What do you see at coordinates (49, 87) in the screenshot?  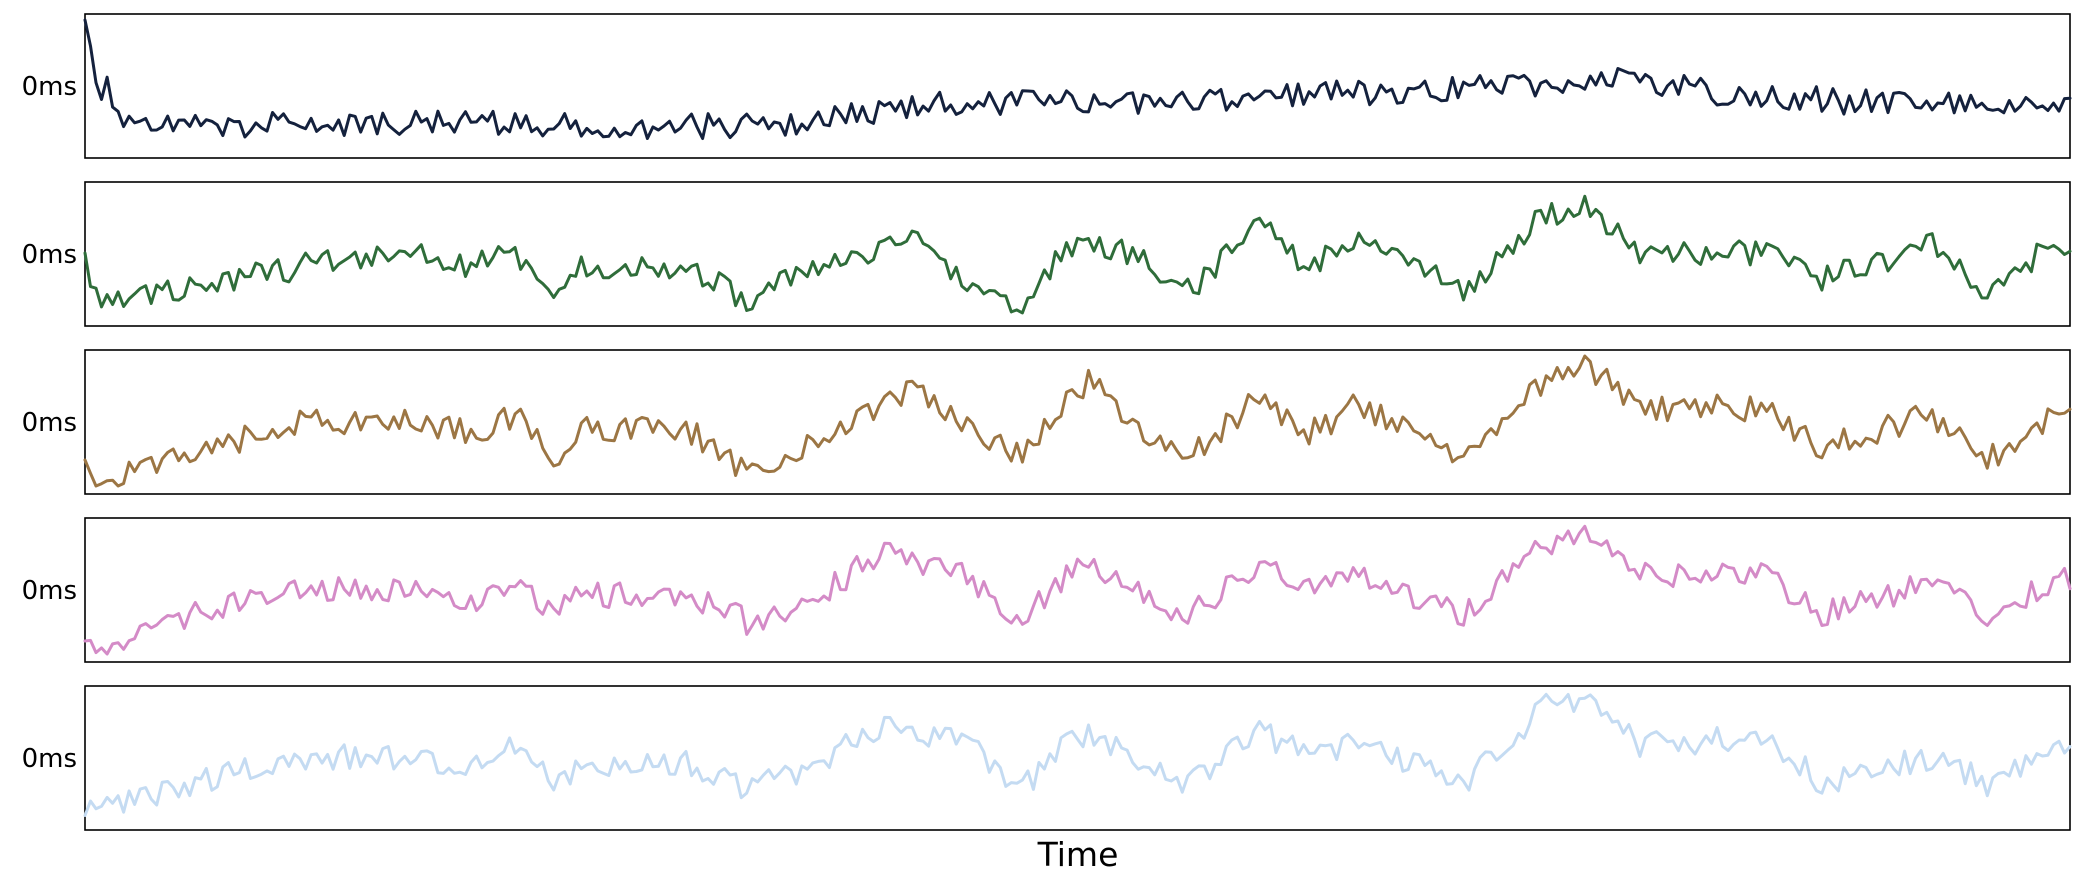 I see `panel-1-y-label: 0ms` at bounding box center [49, 87].